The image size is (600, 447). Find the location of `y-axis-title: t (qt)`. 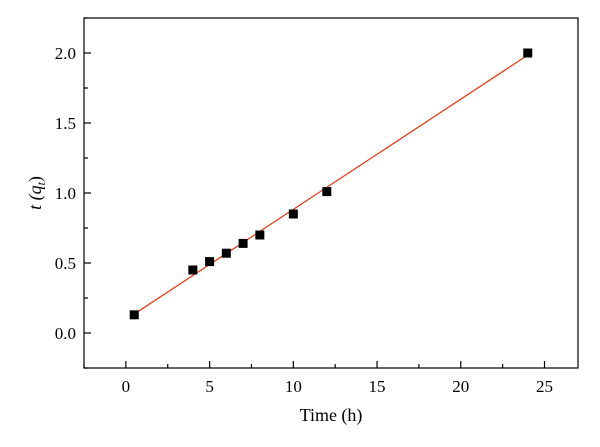

y-axis-title: t (qt) is located at coordinates (36, 193).